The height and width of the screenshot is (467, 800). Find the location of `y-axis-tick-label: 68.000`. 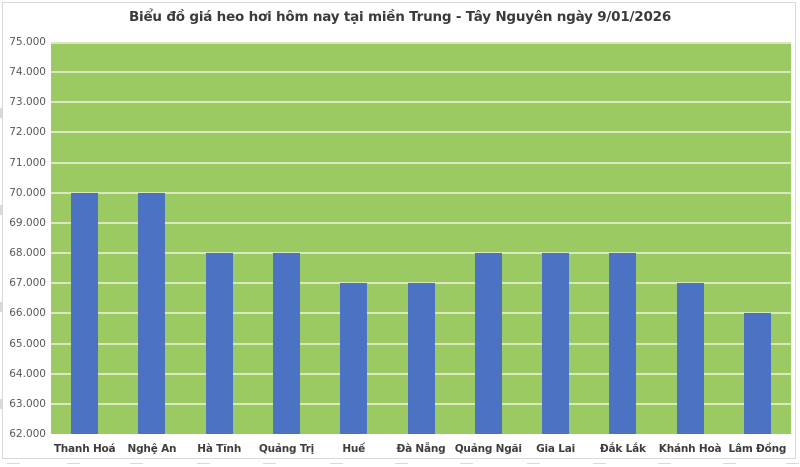

y-axis-tick-label: 68.000 is located at coordinates (27, 253).